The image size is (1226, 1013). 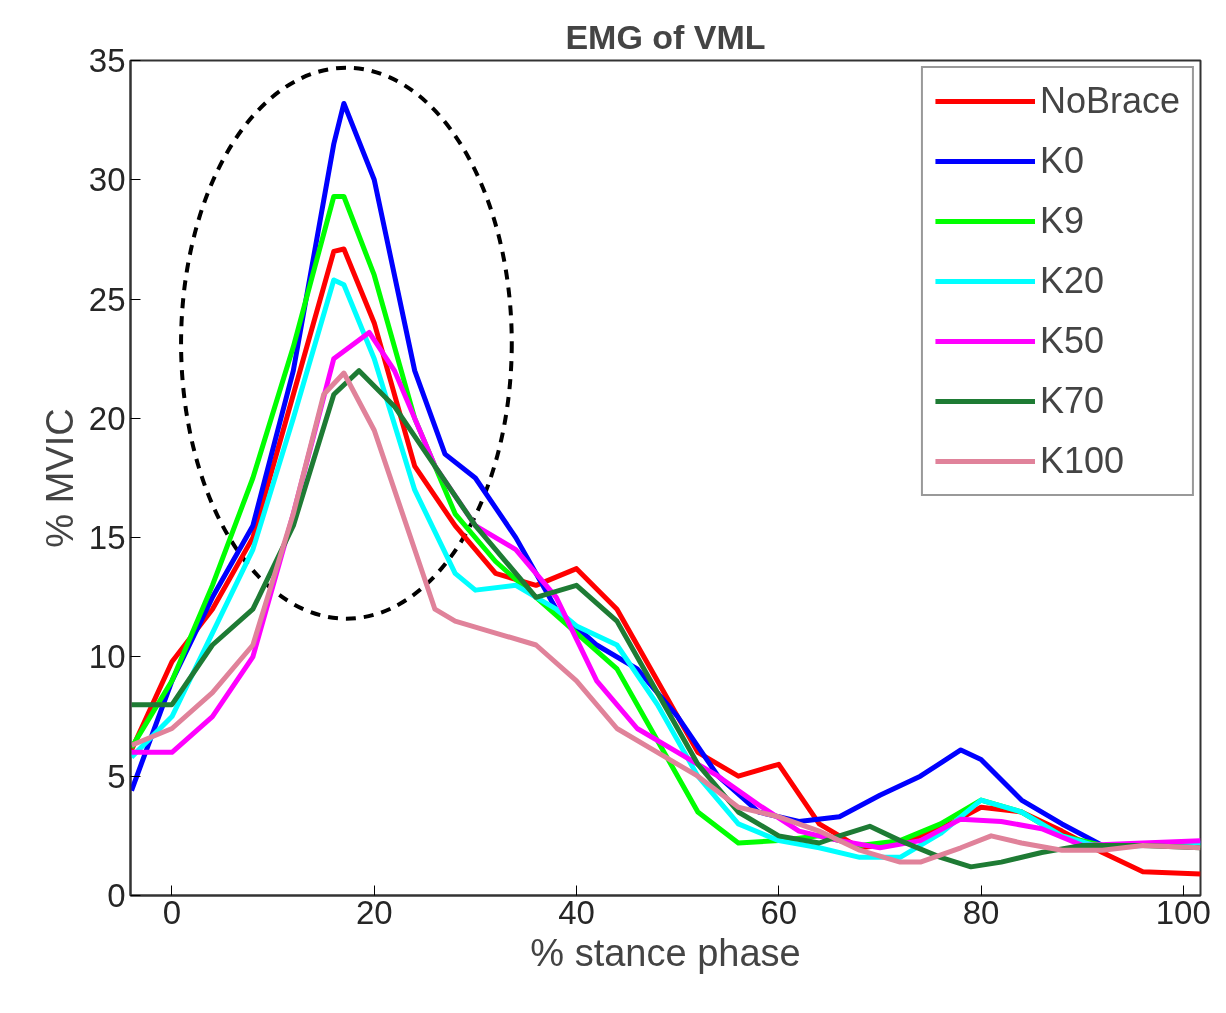 What do you see at coordinates (1082, 461) in the screenshot?
I see `legend-label: K100` at bounding box center [1082, 461].